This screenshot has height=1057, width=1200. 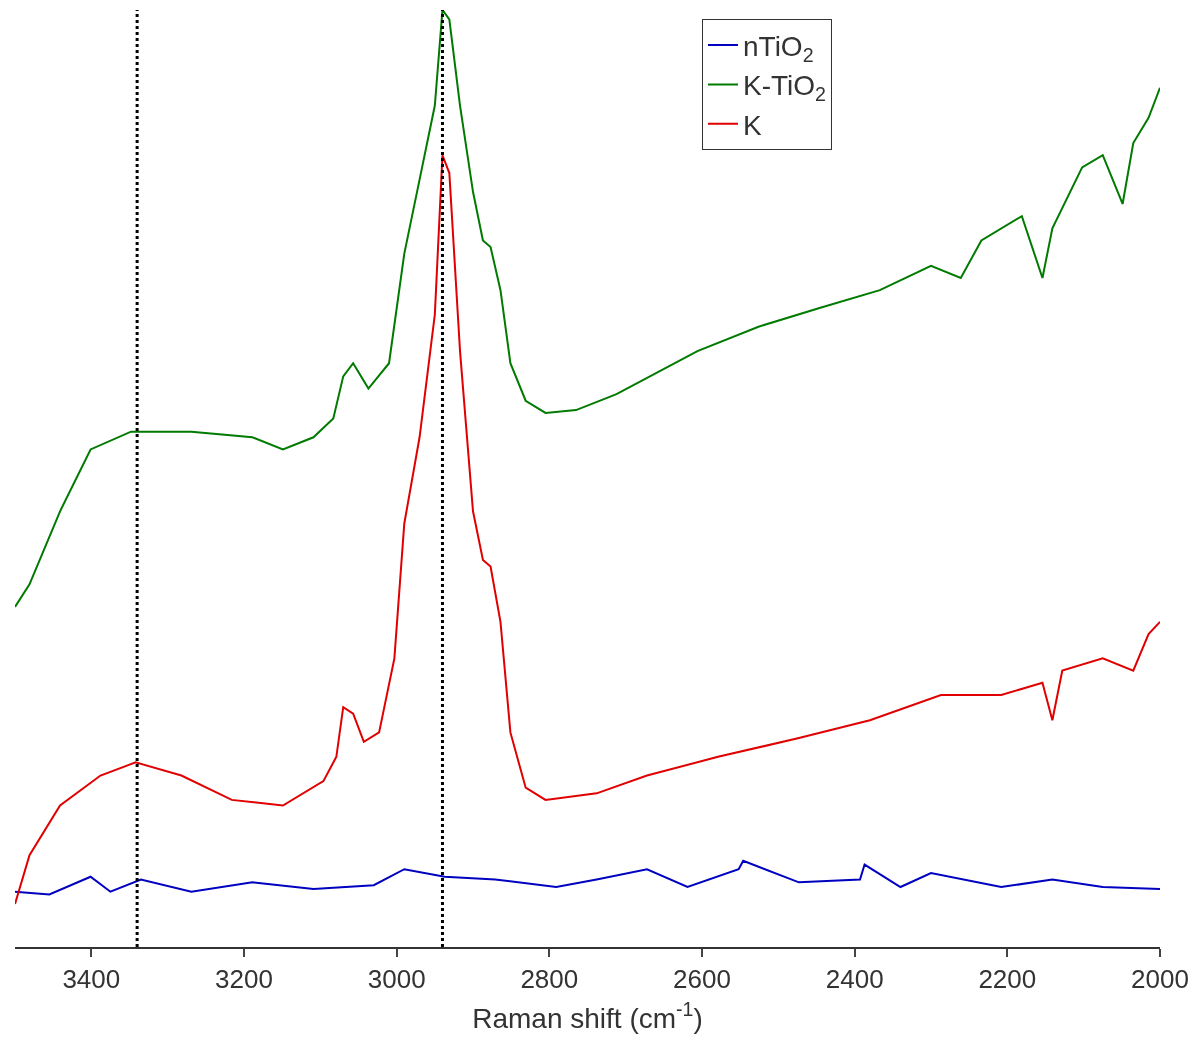 I want to click on x-tick-label: 3200, so click(x=244, y=979).